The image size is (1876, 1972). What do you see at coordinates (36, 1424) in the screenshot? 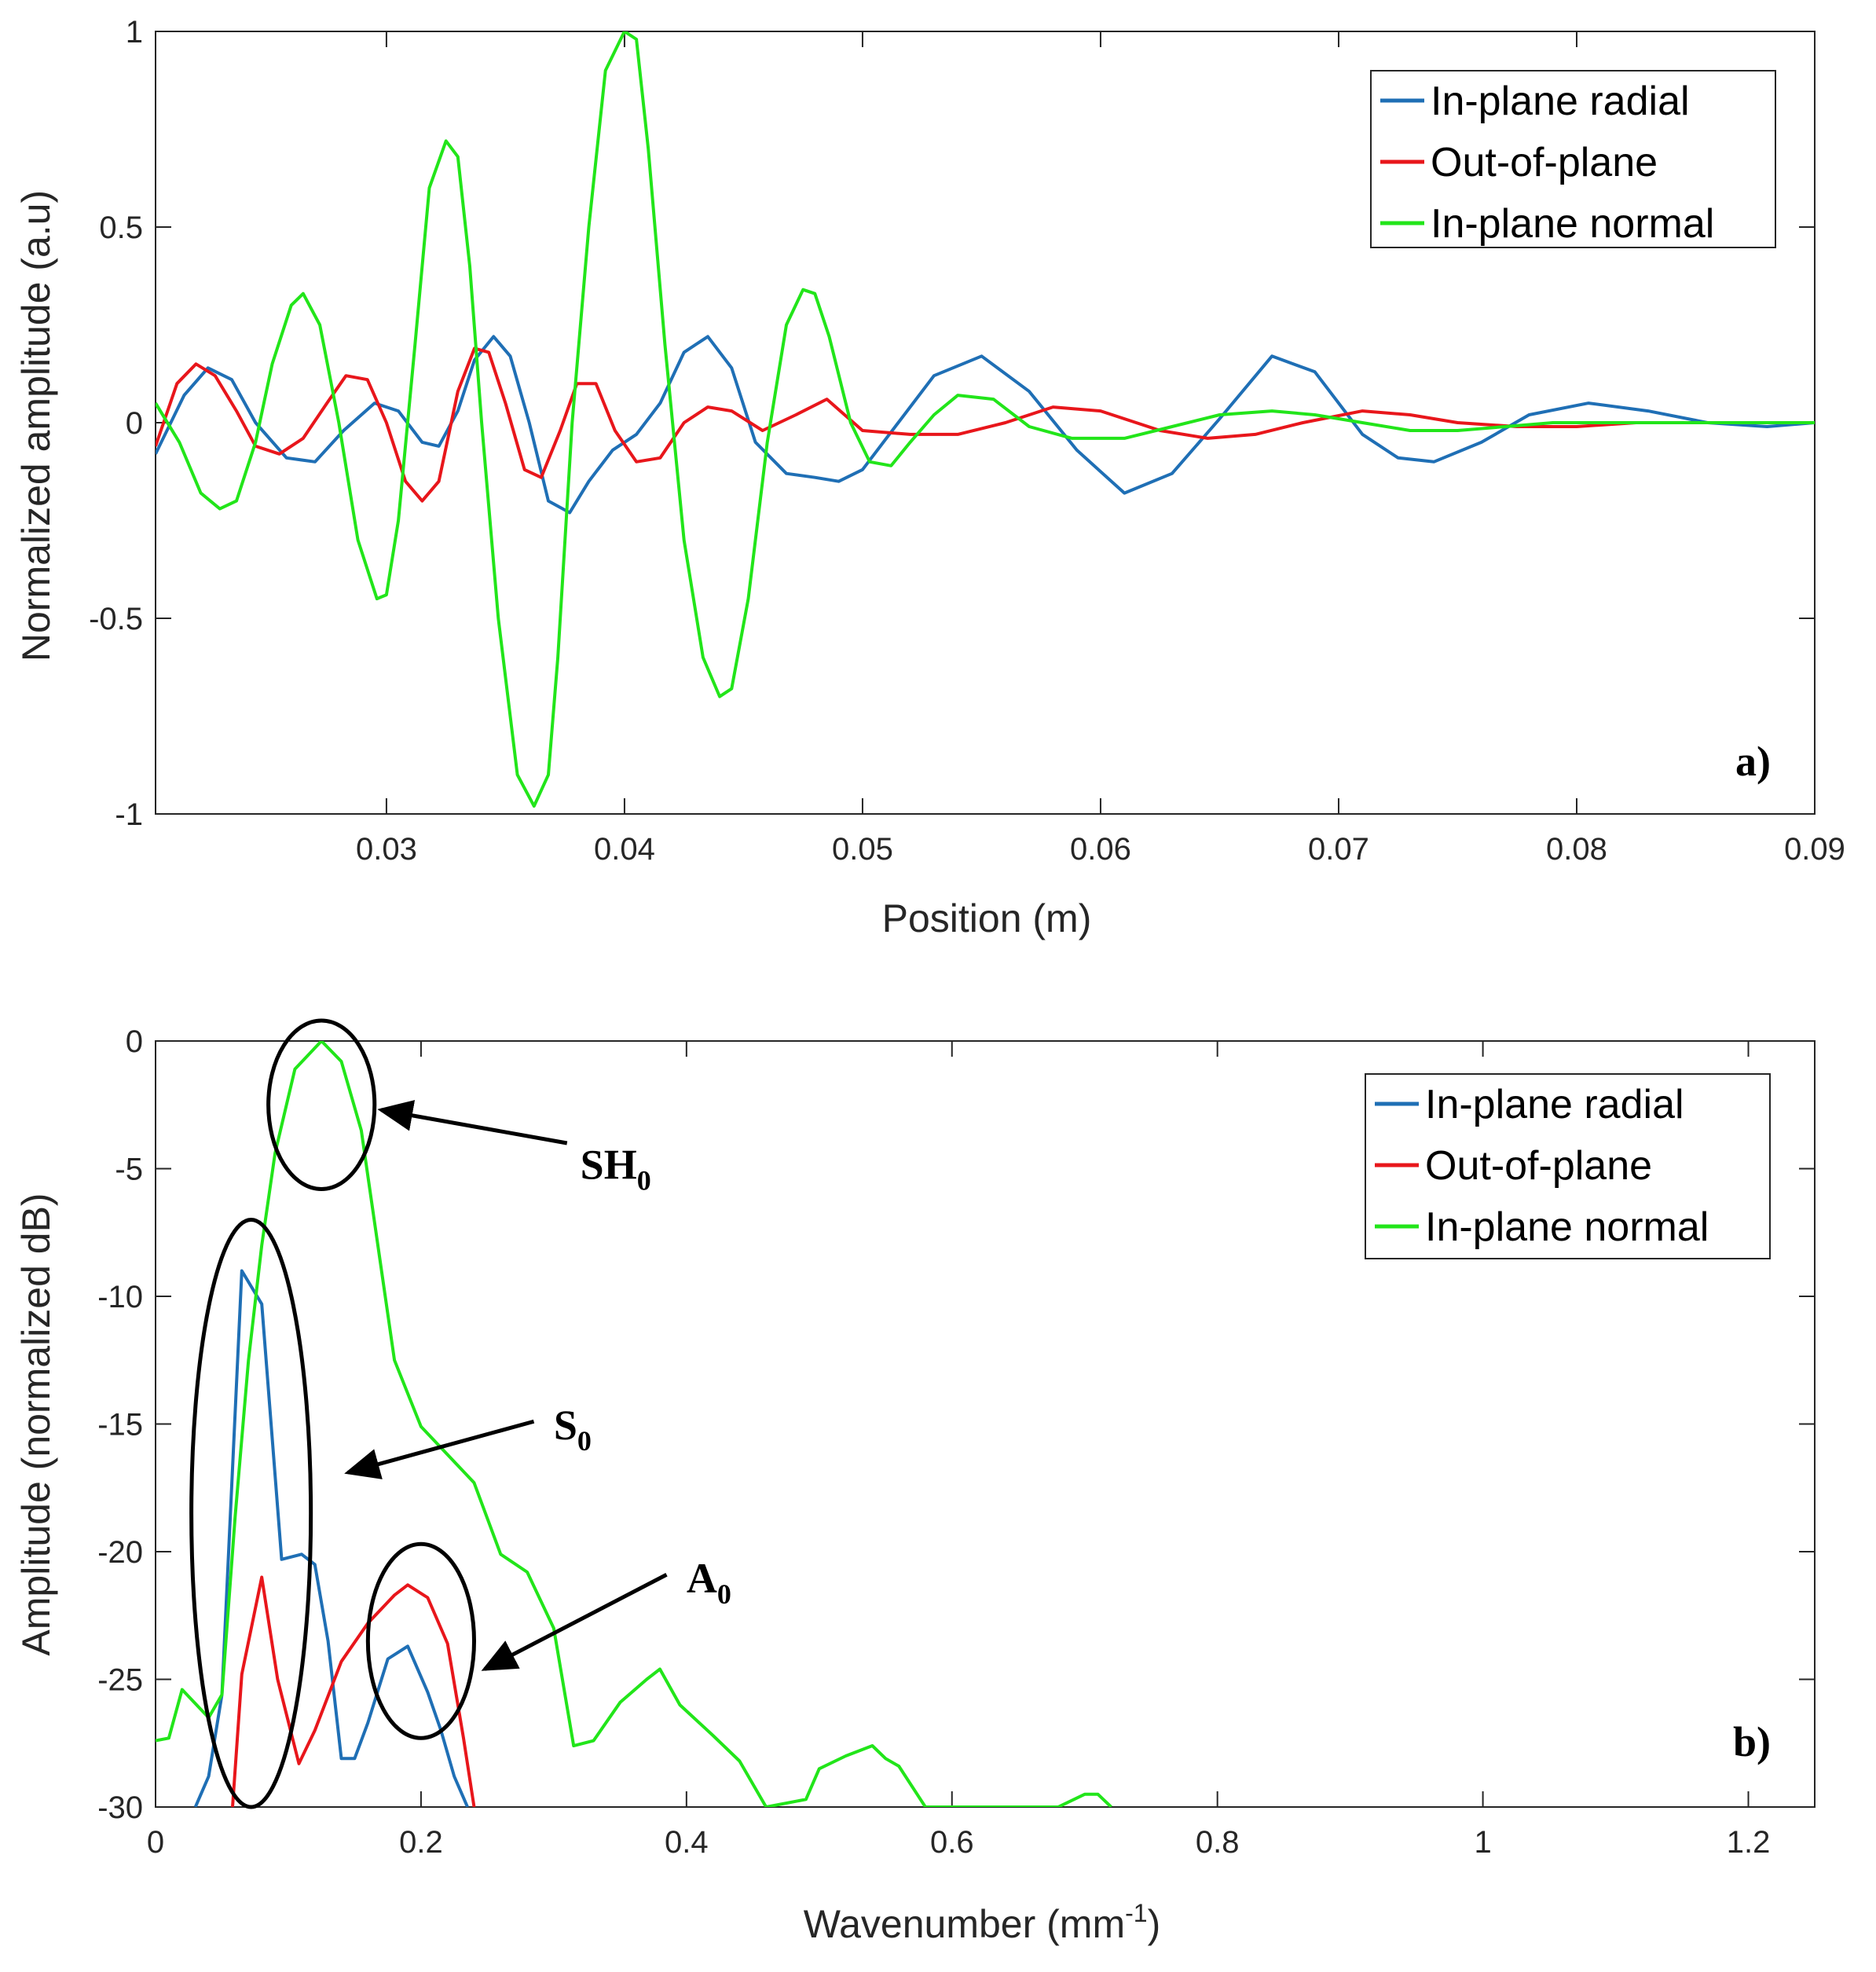
I see `panel-b-y-axis-label: Amplitude (normalized dB)` at bounding box center [36, 1424].